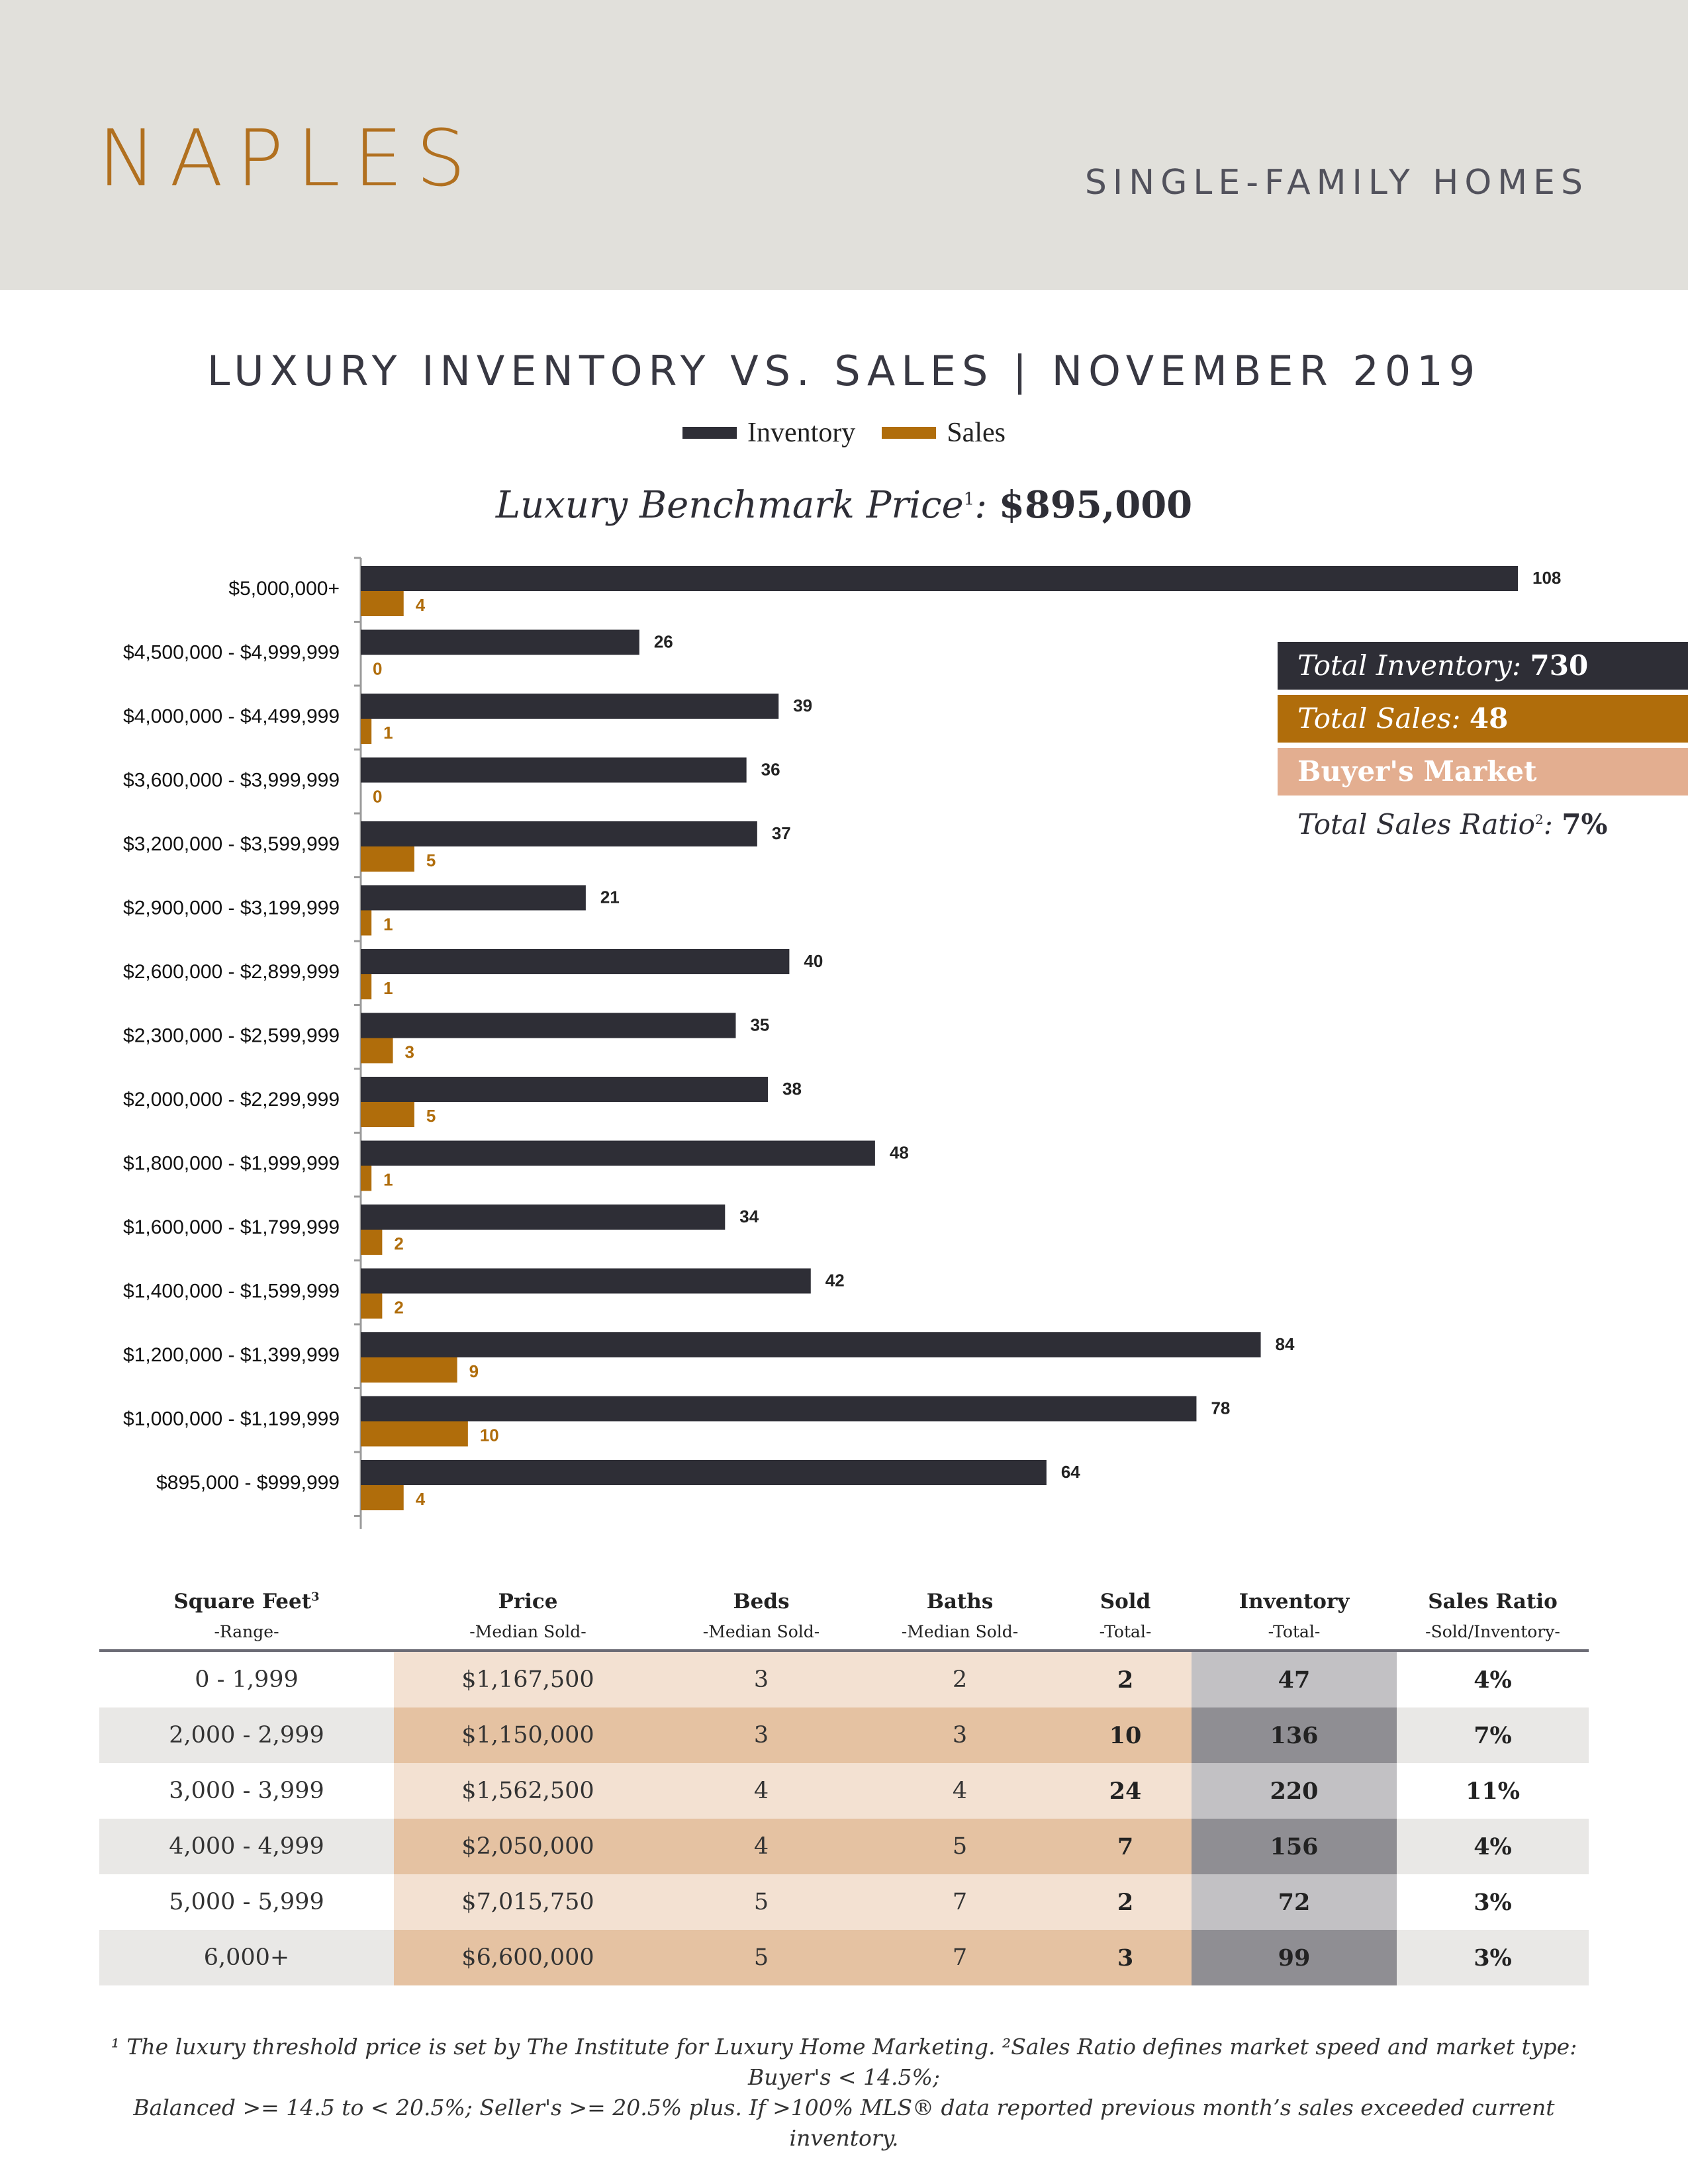  What do you see at coordinates (231, 844) in the screenshot?
I see `category-label: $3,200,000 - $3,599,999` at bounding box center [231, 844].